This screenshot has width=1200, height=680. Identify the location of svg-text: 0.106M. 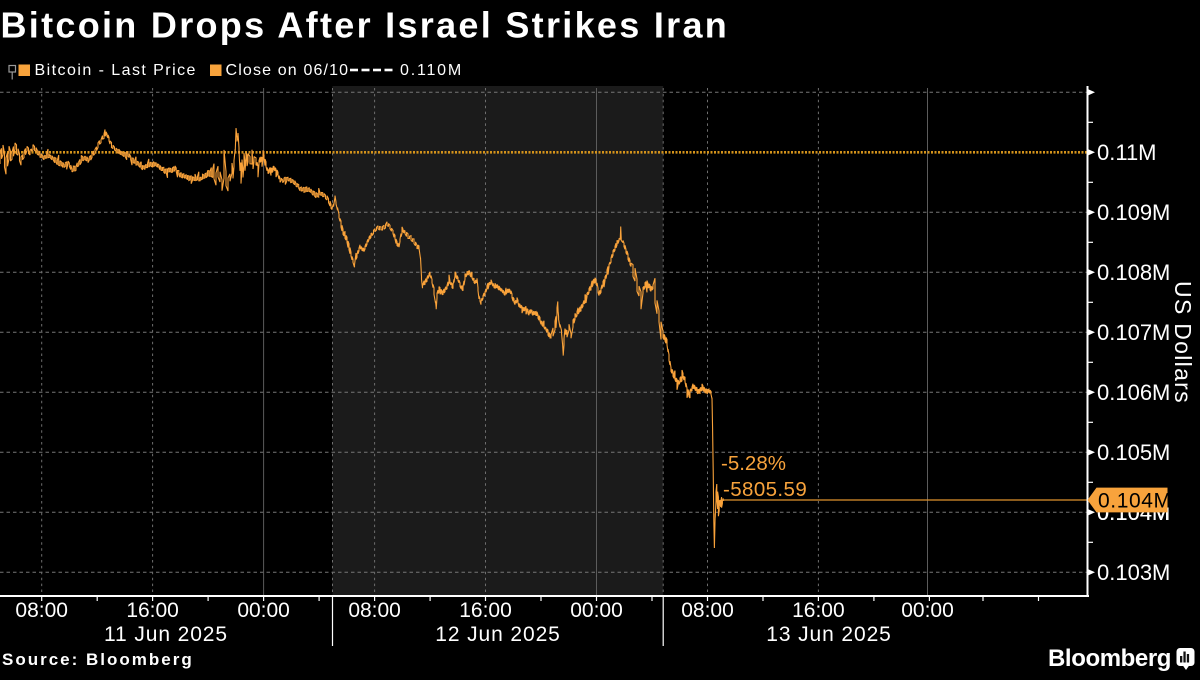
(1133, 392).